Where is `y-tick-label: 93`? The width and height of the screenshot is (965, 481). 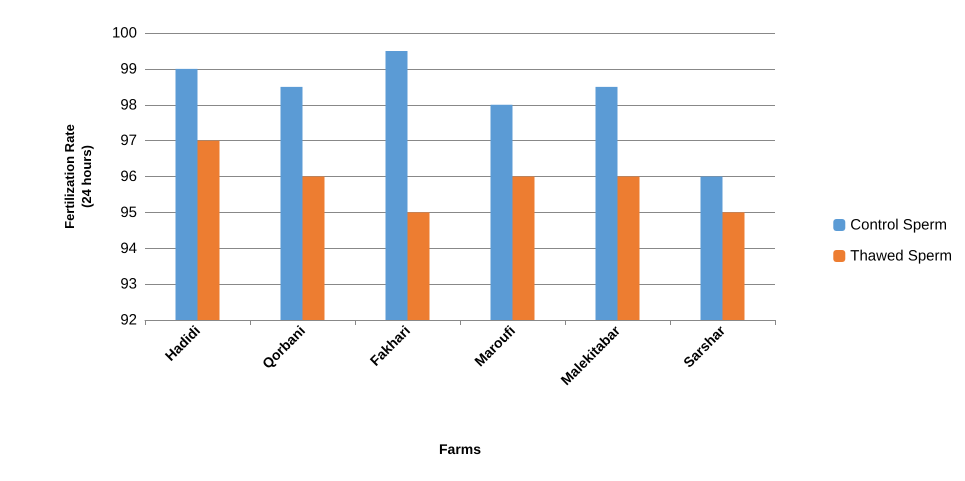
y-tick-label: 93 is located at coordinates (128, 284).